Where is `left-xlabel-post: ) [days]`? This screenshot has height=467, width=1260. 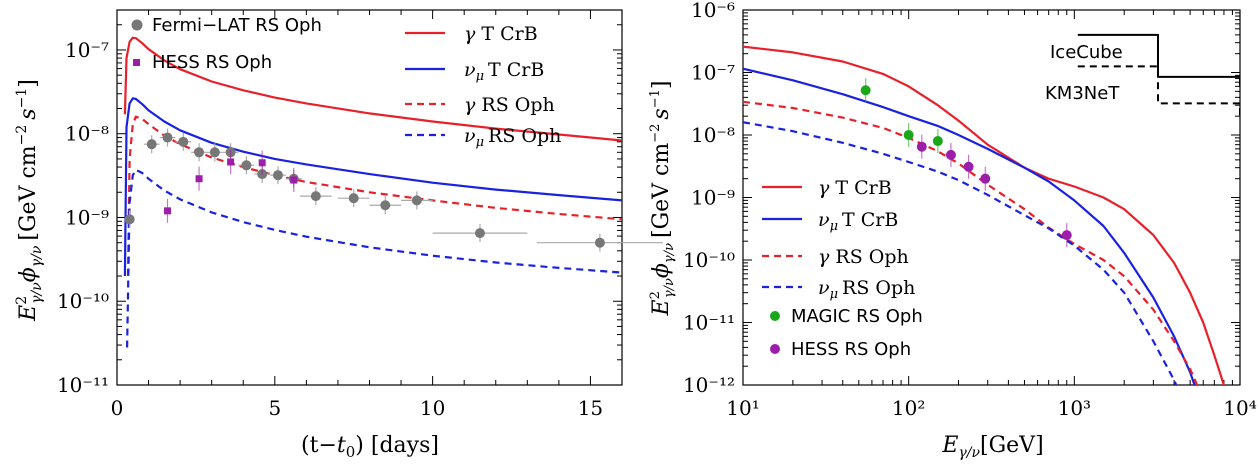
left-xlabel-post: ) [days] is located at coordinates (397, 445).